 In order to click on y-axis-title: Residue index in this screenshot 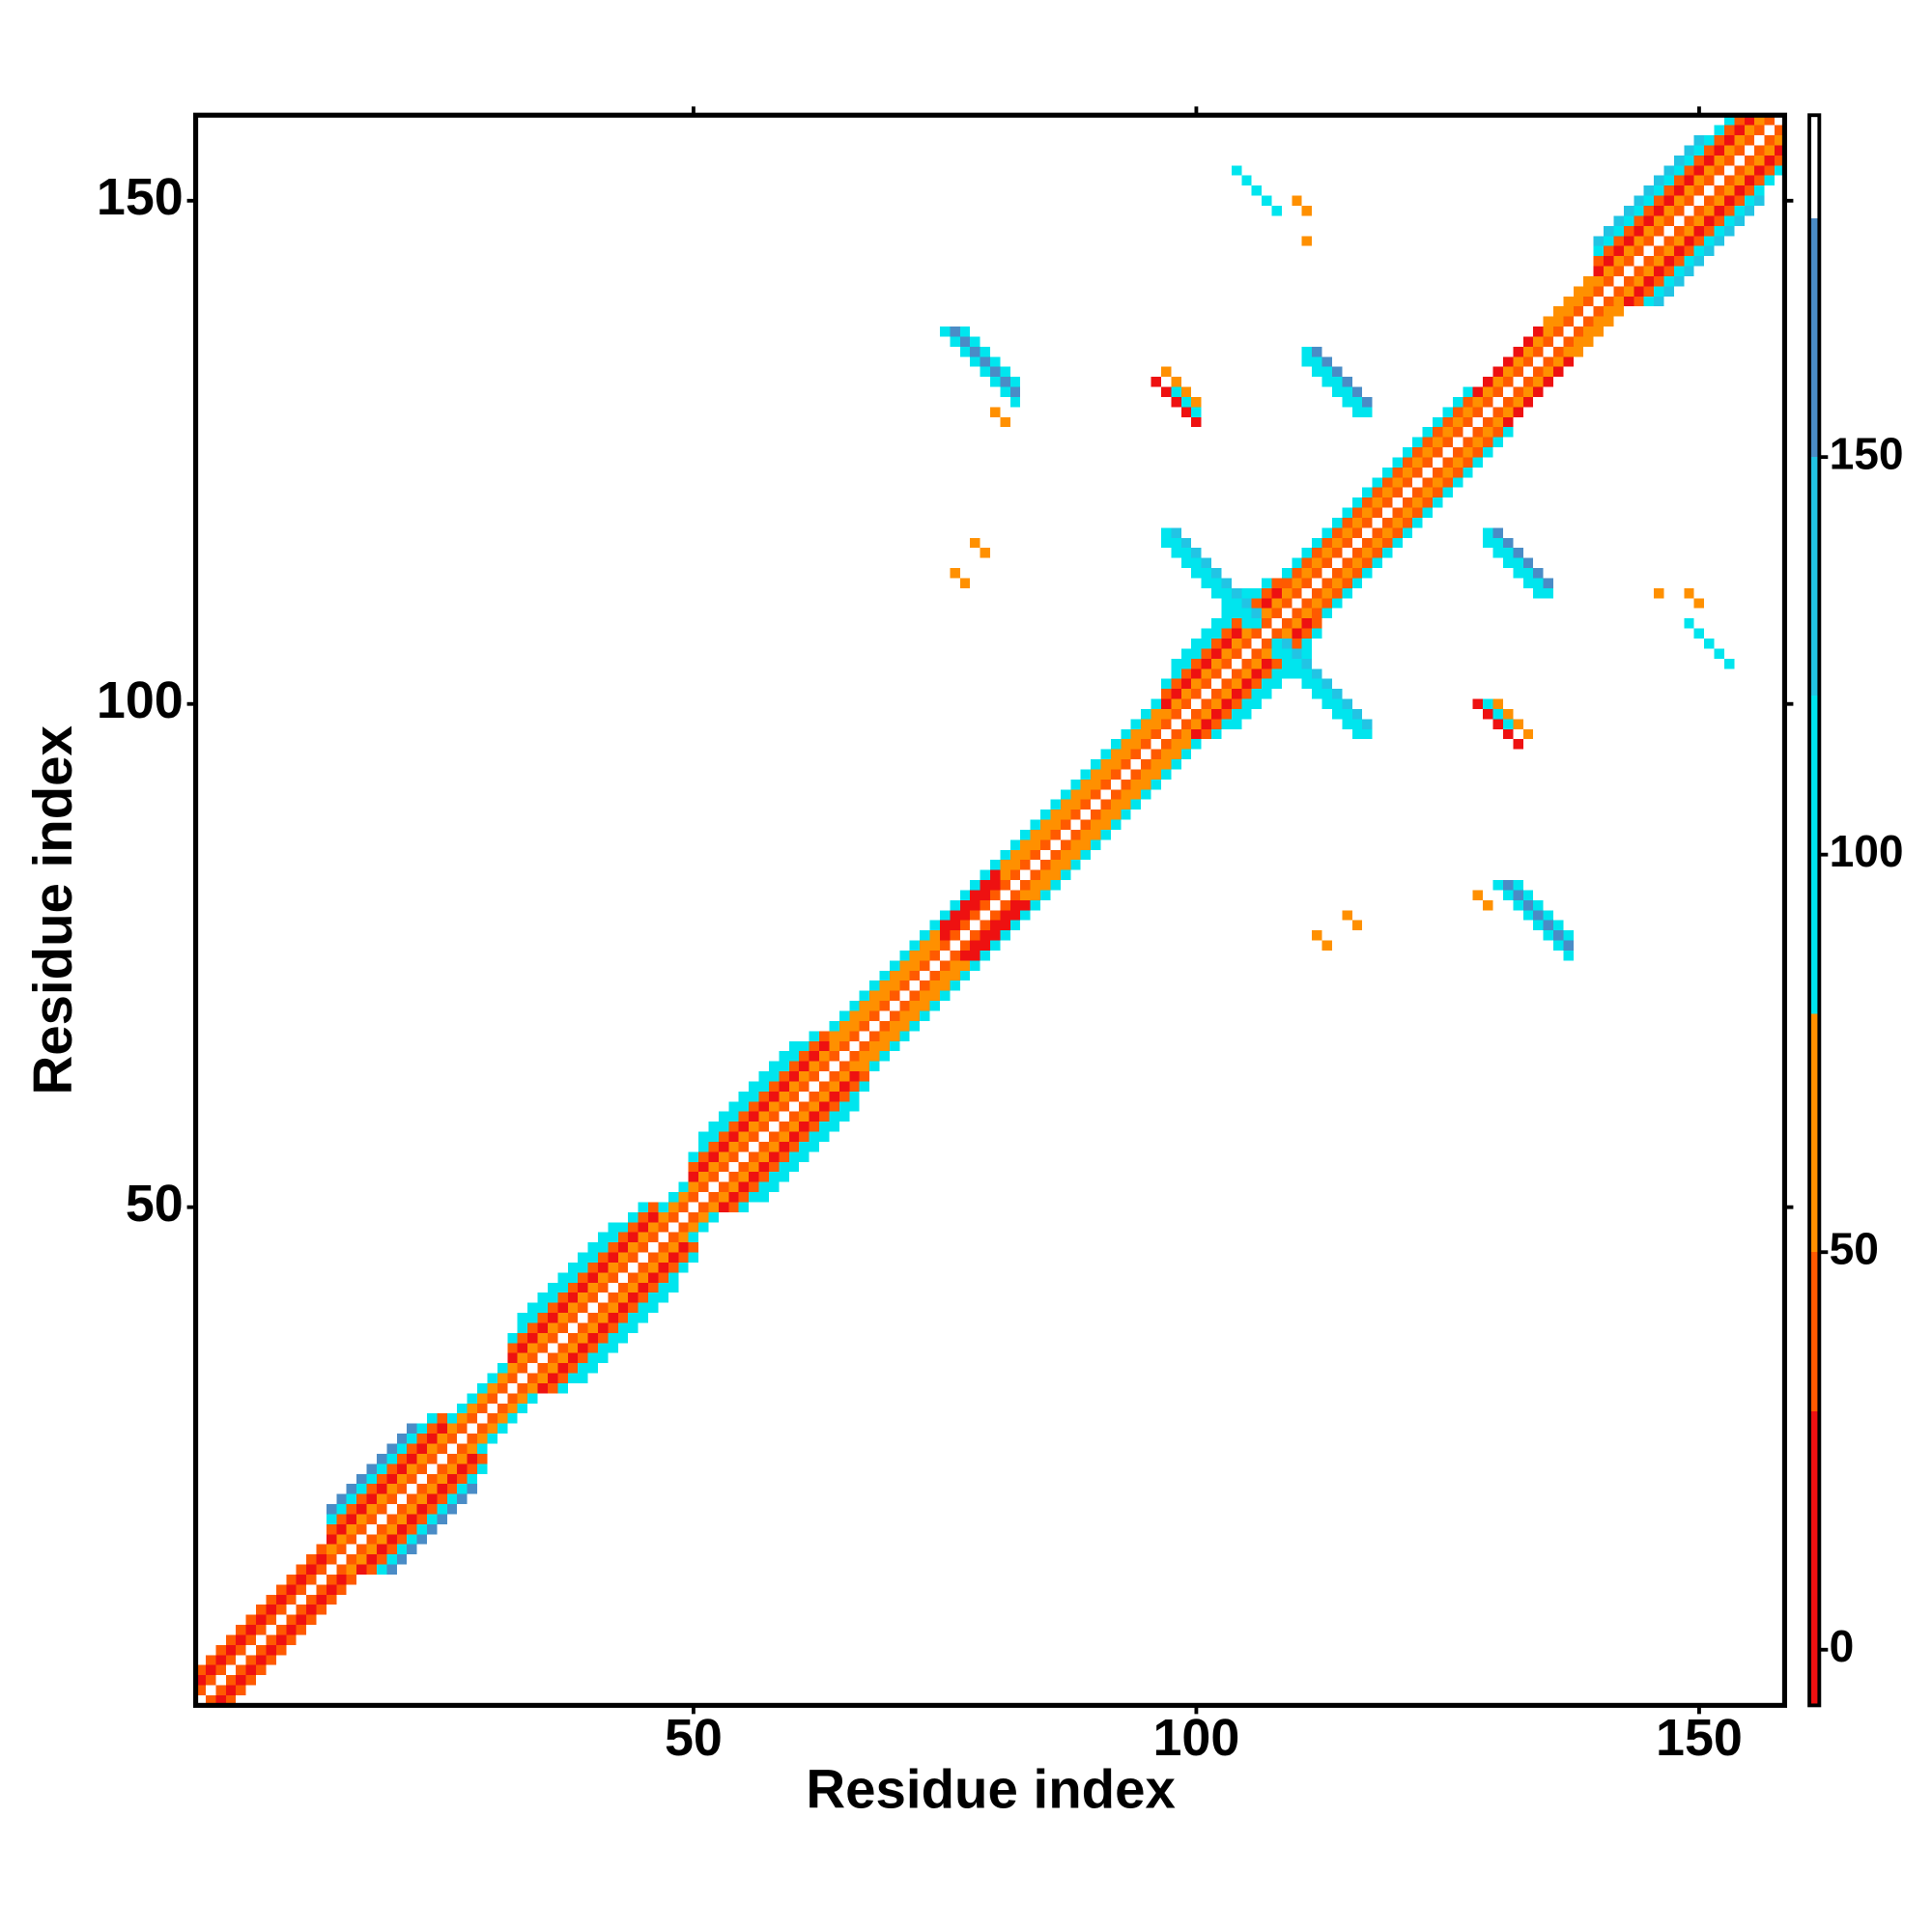, I will do `click(52, 909)`.